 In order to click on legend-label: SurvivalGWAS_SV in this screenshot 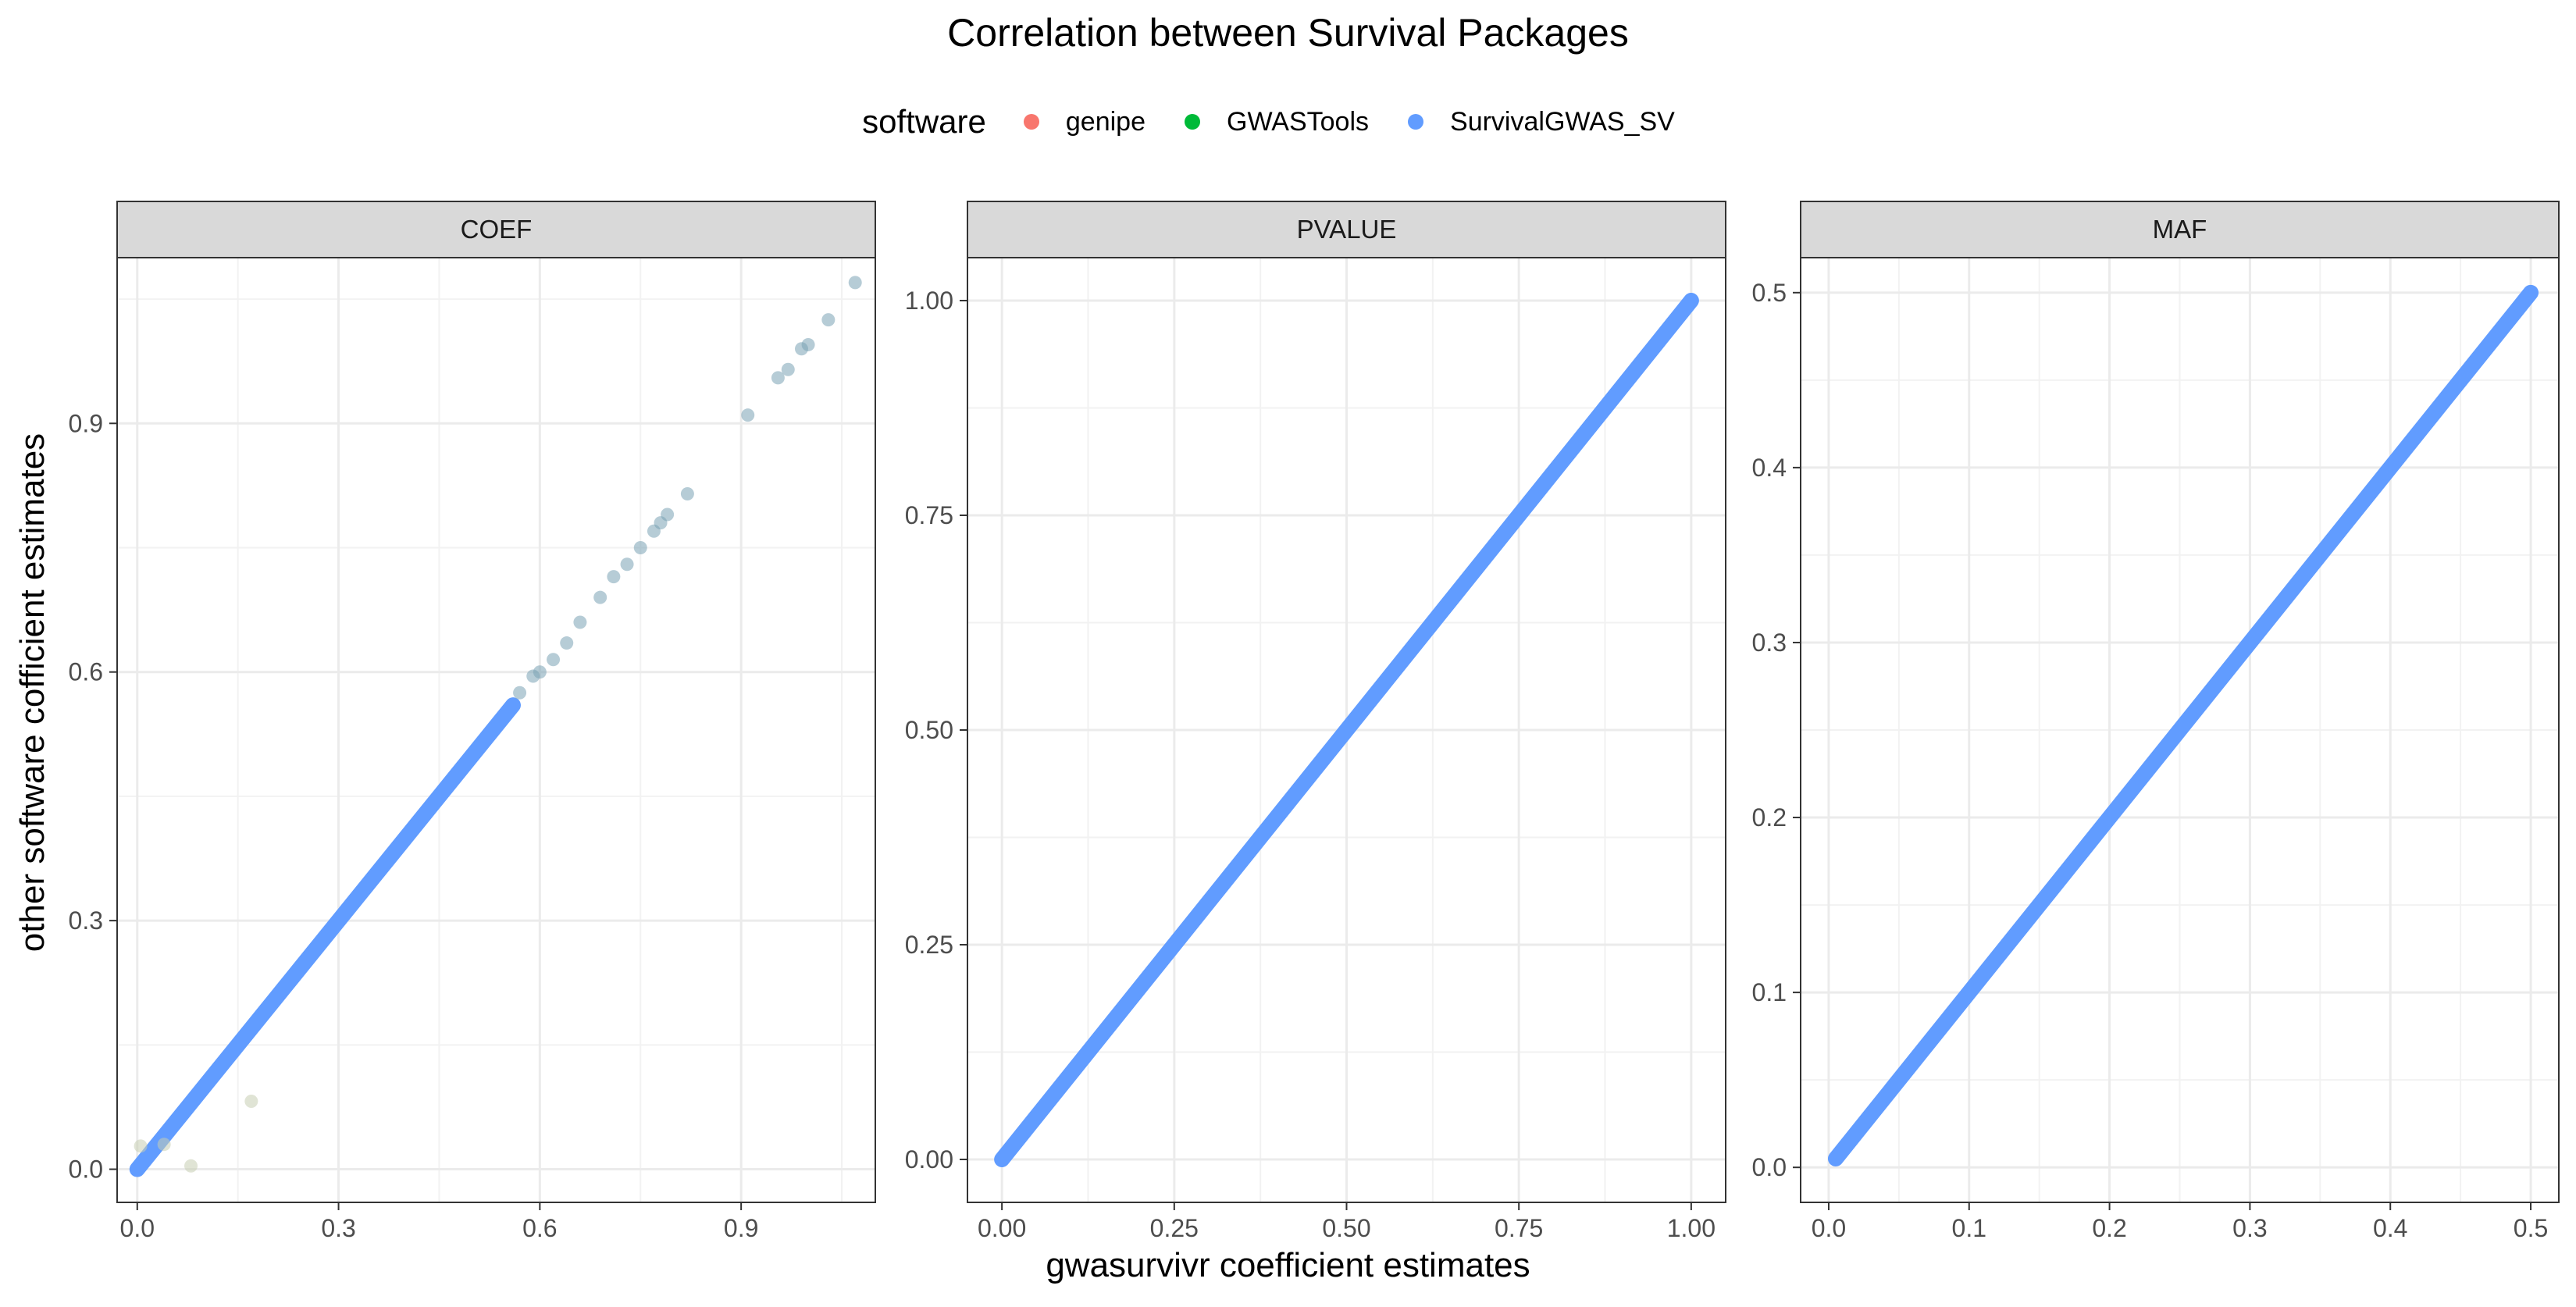, I will do `click(1563, 121)`.